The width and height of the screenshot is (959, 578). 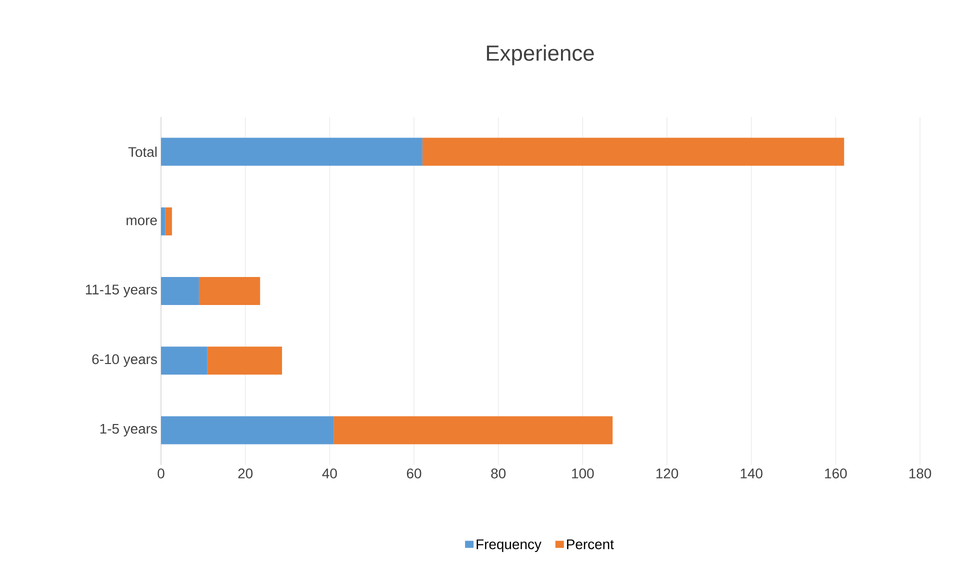 I want to click on legend-label: Percent, so click(x=590, y=544).